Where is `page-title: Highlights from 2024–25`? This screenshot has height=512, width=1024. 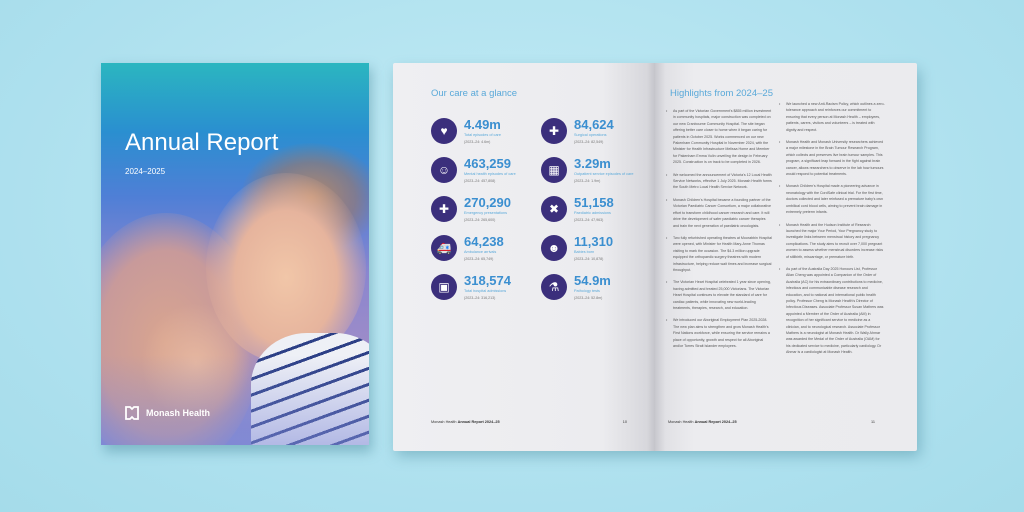
page-title: Highlights from 2024–25 is located at coordinates (721, 93).